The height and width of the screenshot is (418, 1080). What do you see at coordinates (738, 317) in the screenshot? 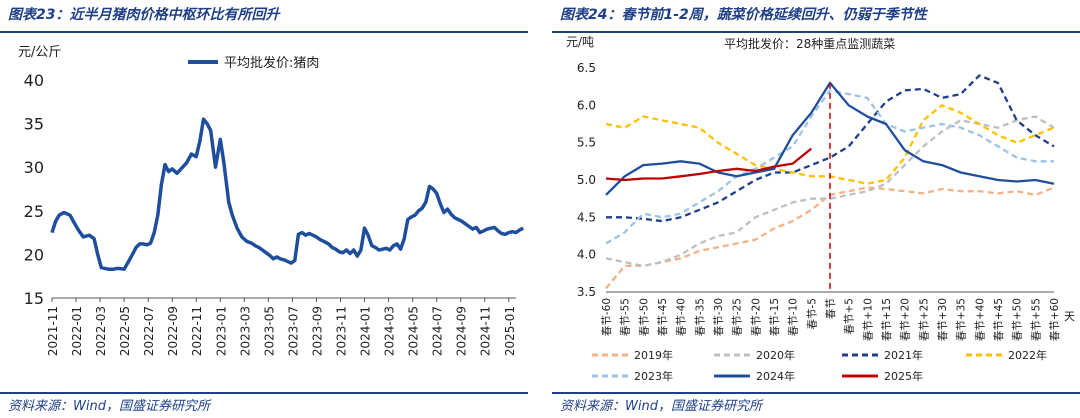
I see `x-tick-label: 春节-25` at bounding box center [738, 317].